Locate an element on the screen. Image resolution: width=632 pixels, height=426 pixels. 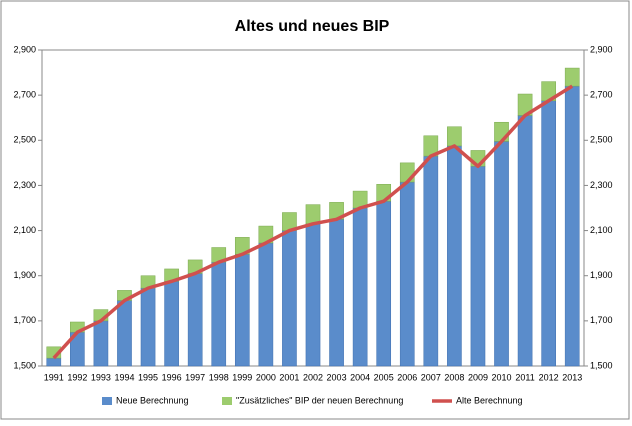
x-tick-label: 2001 is located at coordinates (289, 377).